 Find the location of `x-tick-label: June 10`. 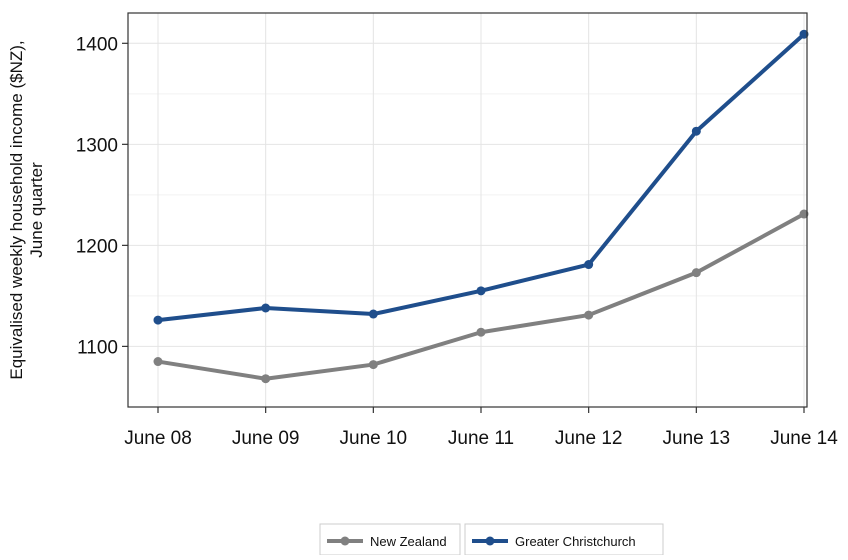

x-tick-label: June 10 is located at coordinates (374, 438).